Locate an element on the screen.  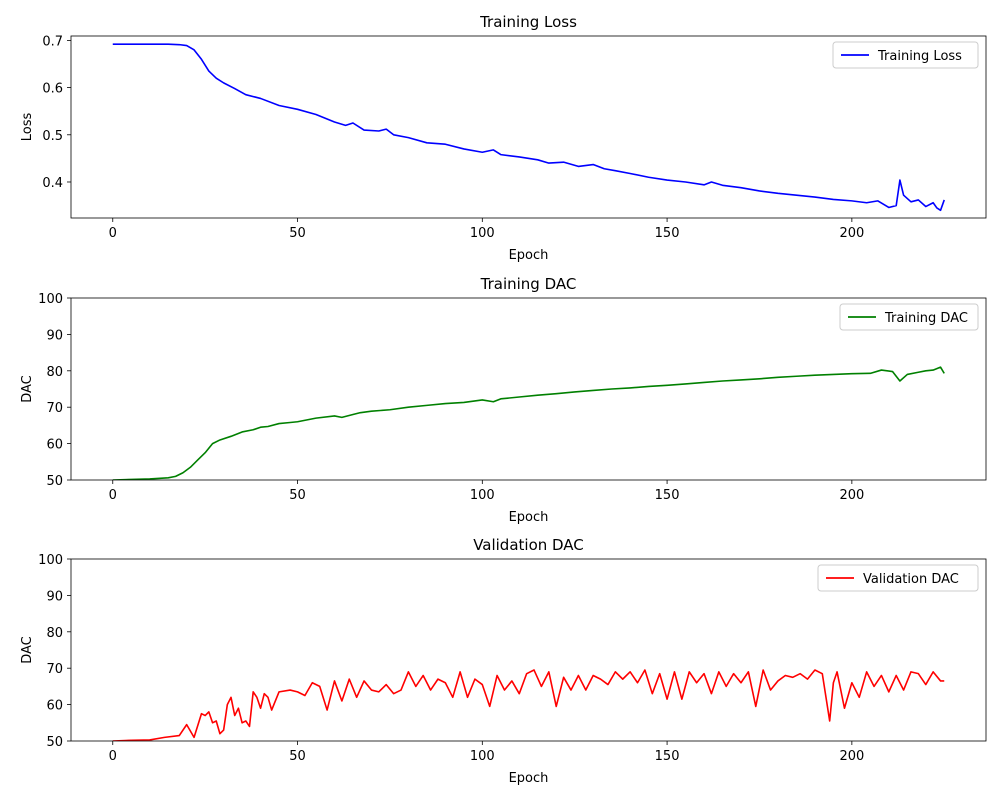
y-tick-label: 0.5 is located at coordinates (52, 136).